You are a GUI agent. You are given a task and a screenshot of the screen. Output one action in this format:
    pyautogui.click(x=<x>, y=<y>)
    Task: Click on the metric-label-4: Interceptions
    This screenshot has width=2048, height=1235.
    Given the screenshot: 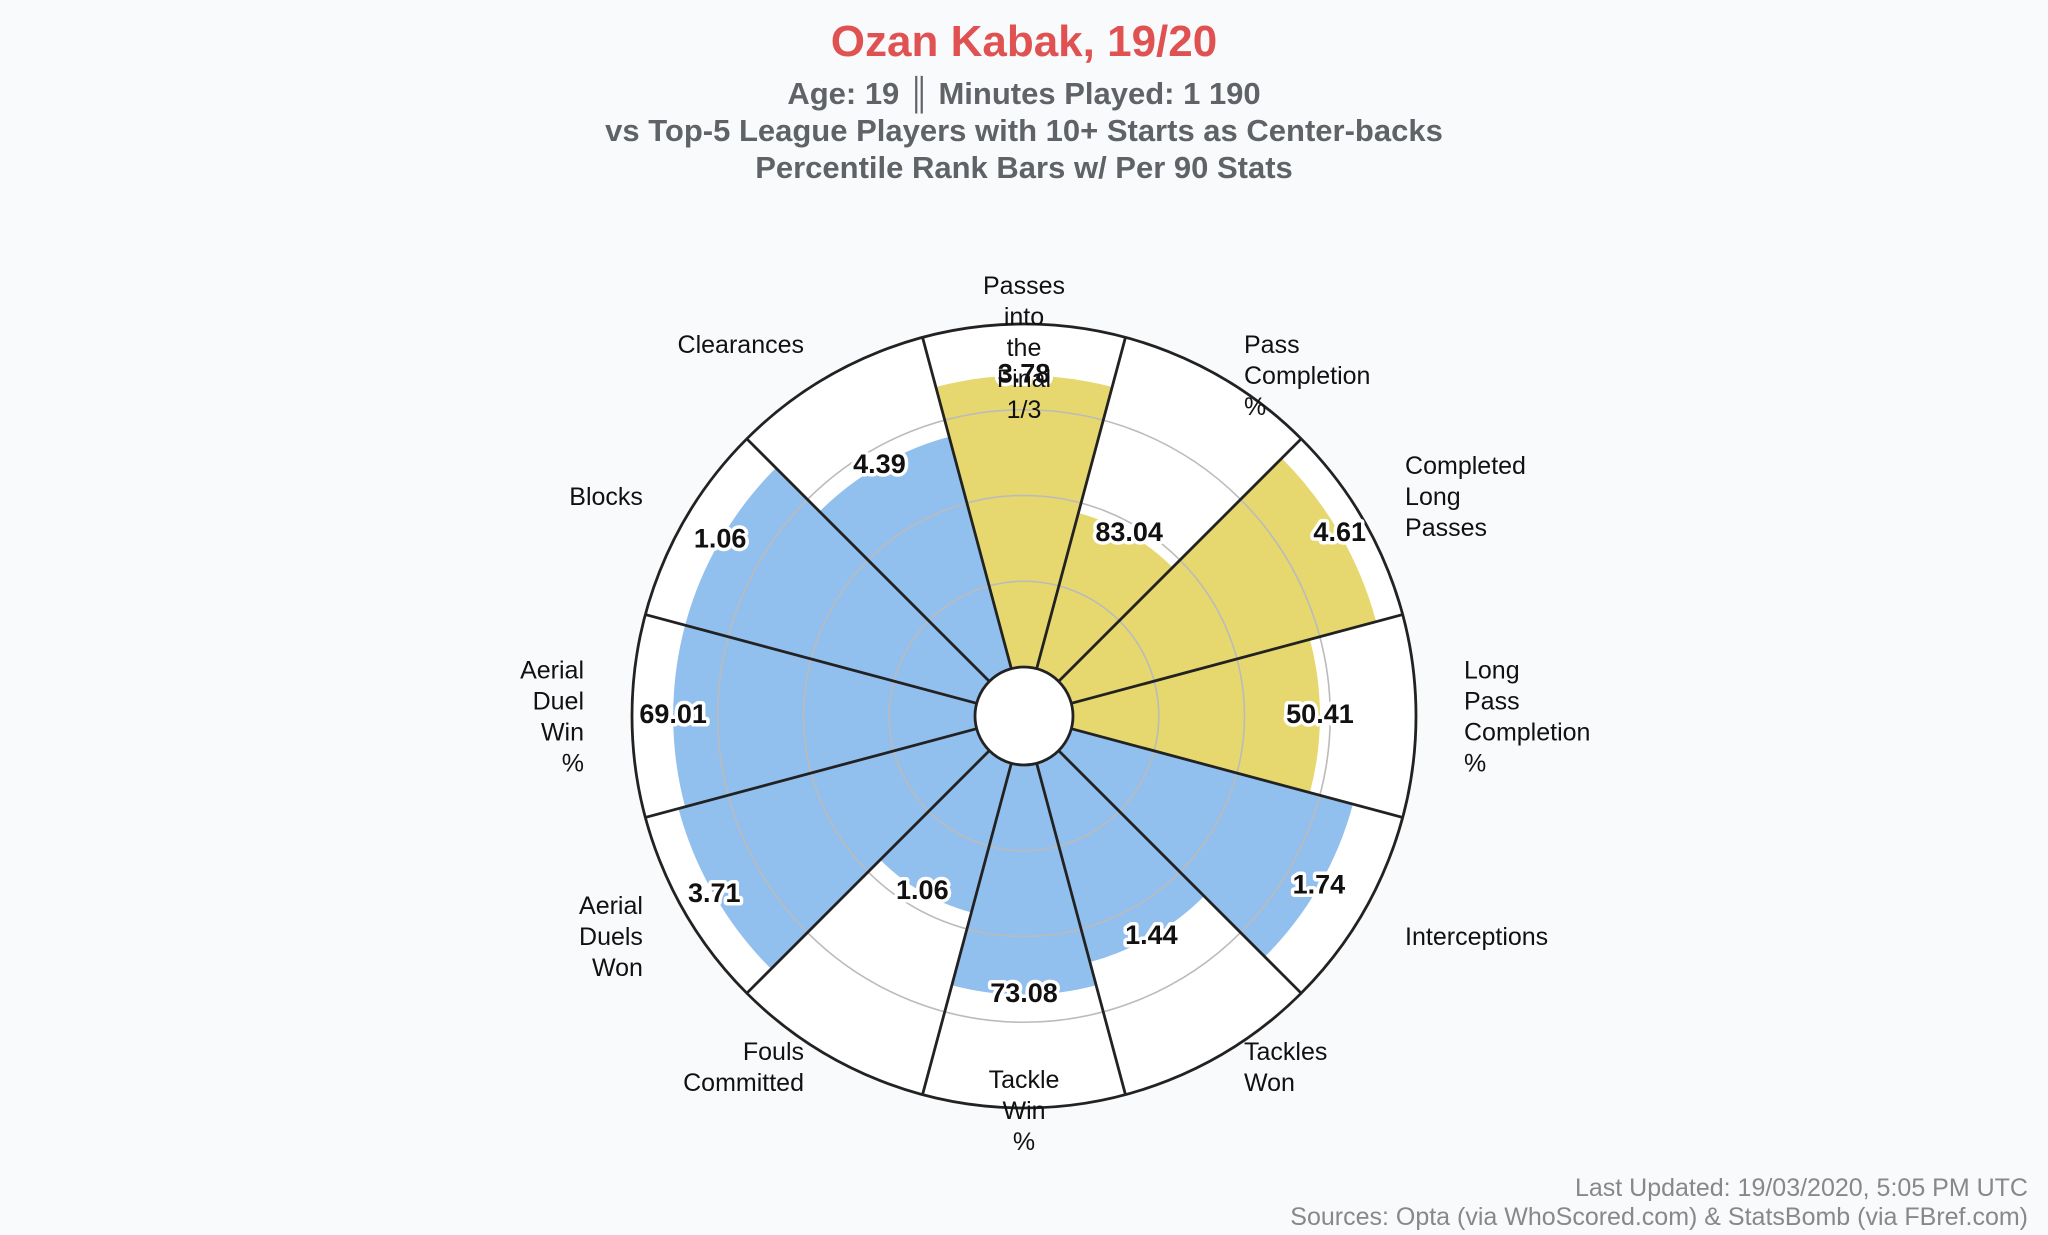 What is the action you would take?
    pyautogui.click(x=1476, y=937)
    